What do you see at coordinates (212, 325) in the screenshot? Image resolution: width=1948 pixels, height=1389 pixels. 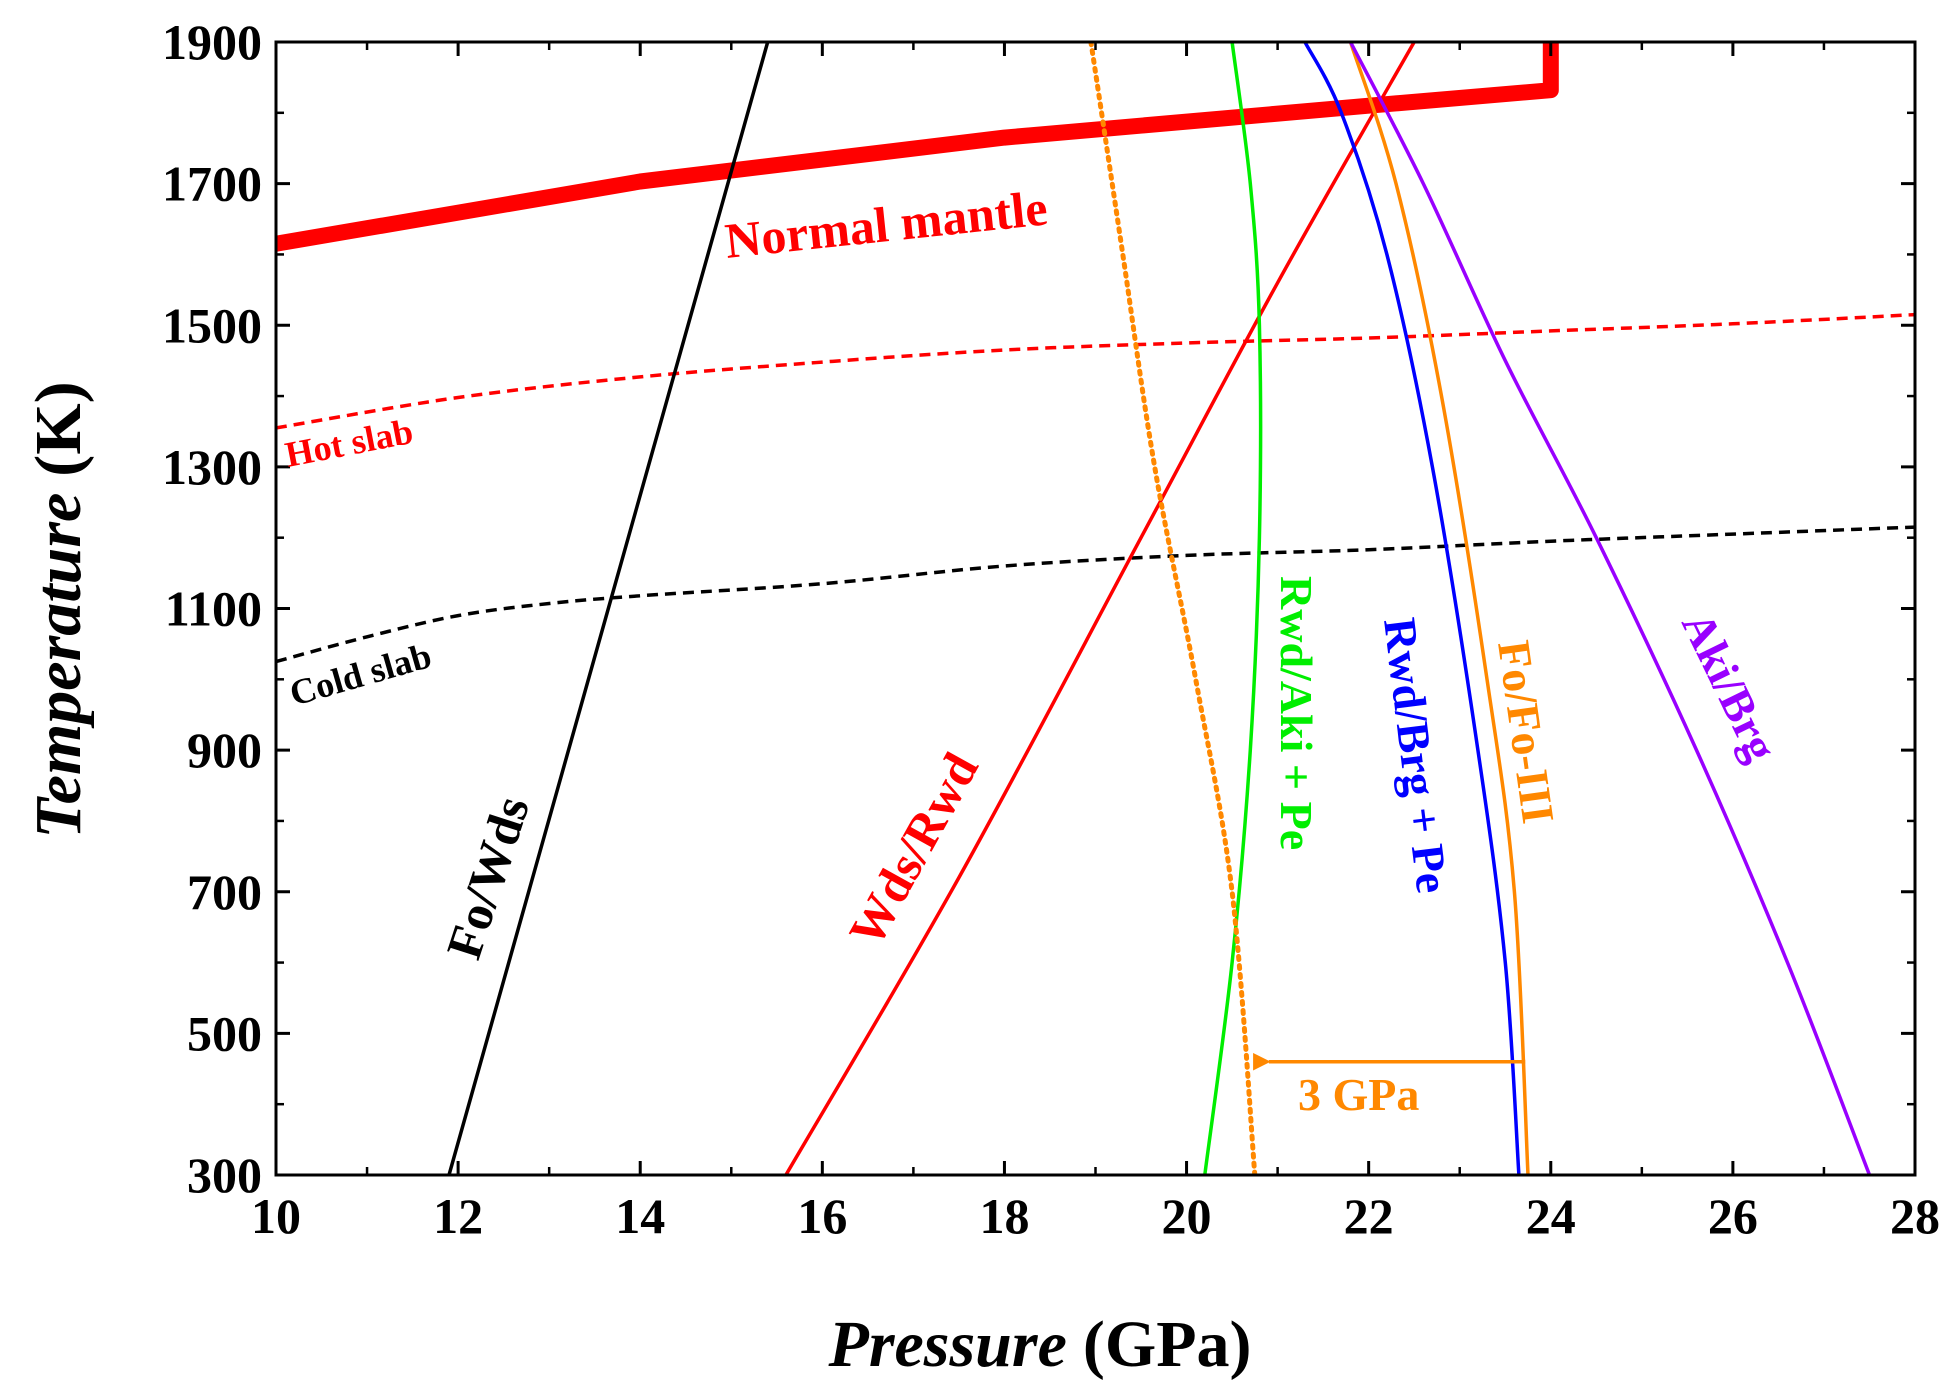 I see `y-tick-label: 1500` at bounding box center [212, 325].